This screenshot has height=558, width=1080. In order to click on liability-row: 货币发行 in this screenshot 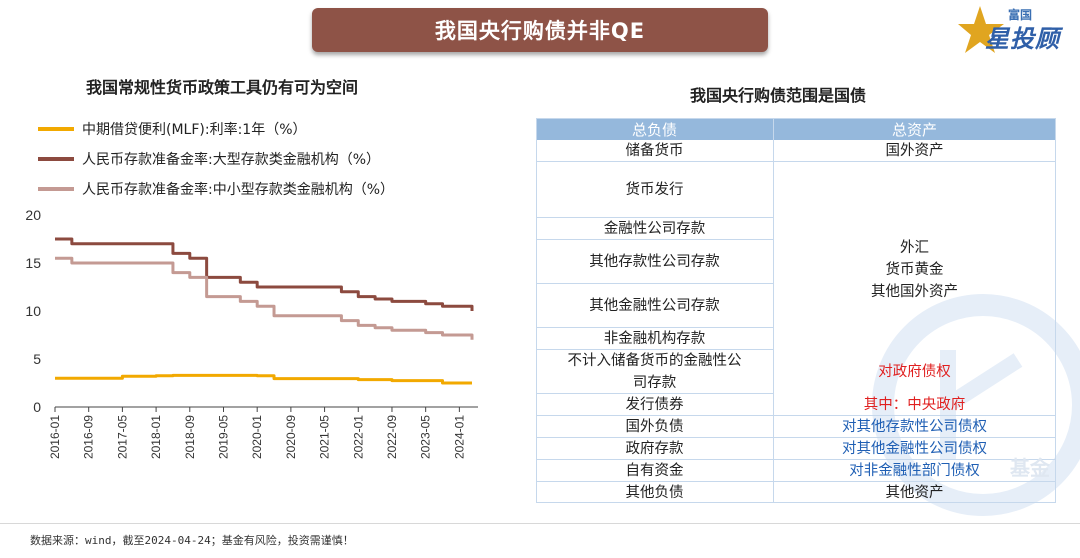, I will do `click(654, 190)`.